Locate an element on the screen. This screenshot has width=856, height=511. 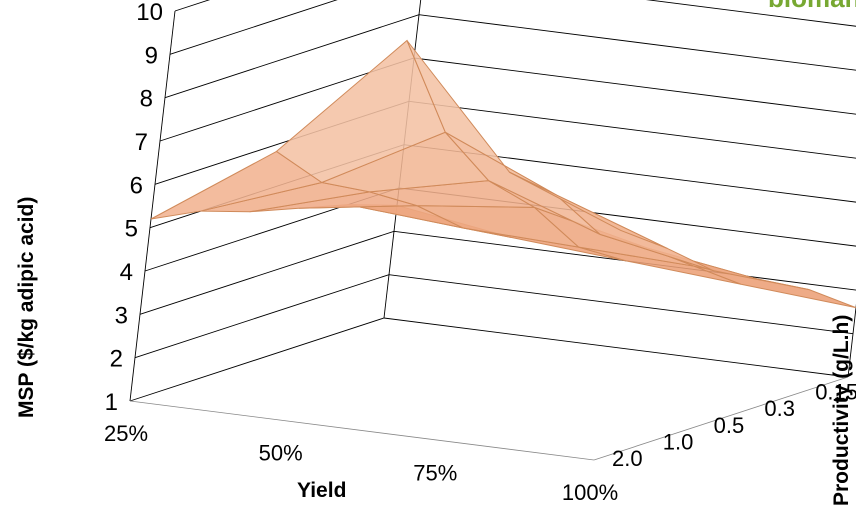
yield-tick-label: 100% is located at coordinates (590, 492).